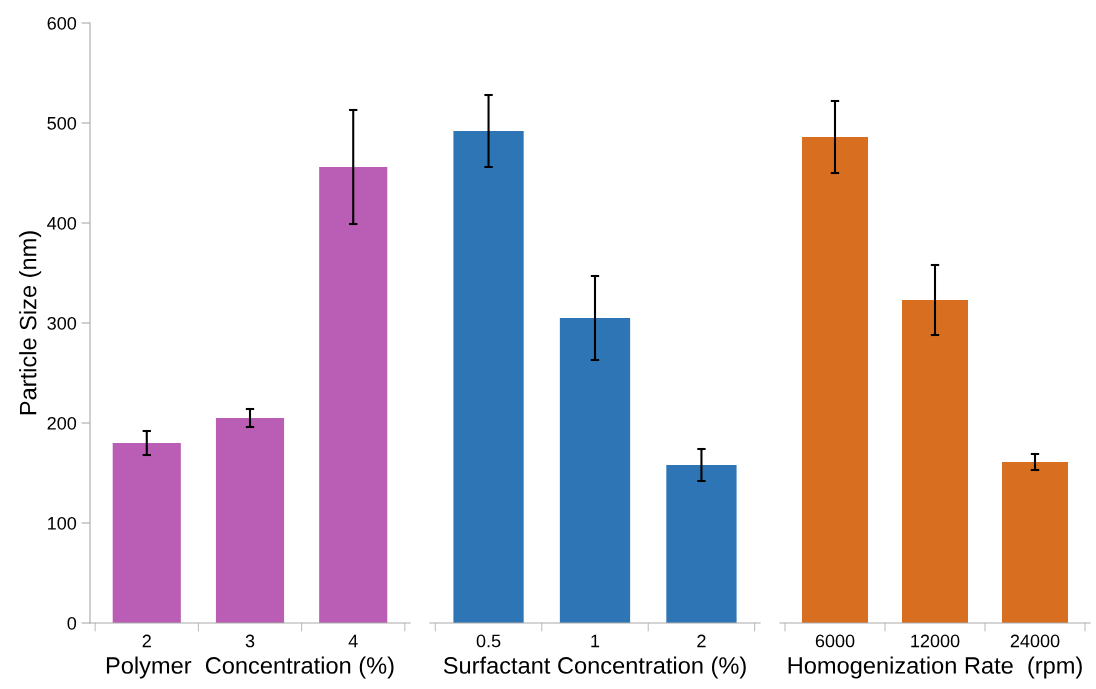 The height and width of the screenshot is (689, 1096). I want to click on y-tick-label: 600, so click(62, 23).